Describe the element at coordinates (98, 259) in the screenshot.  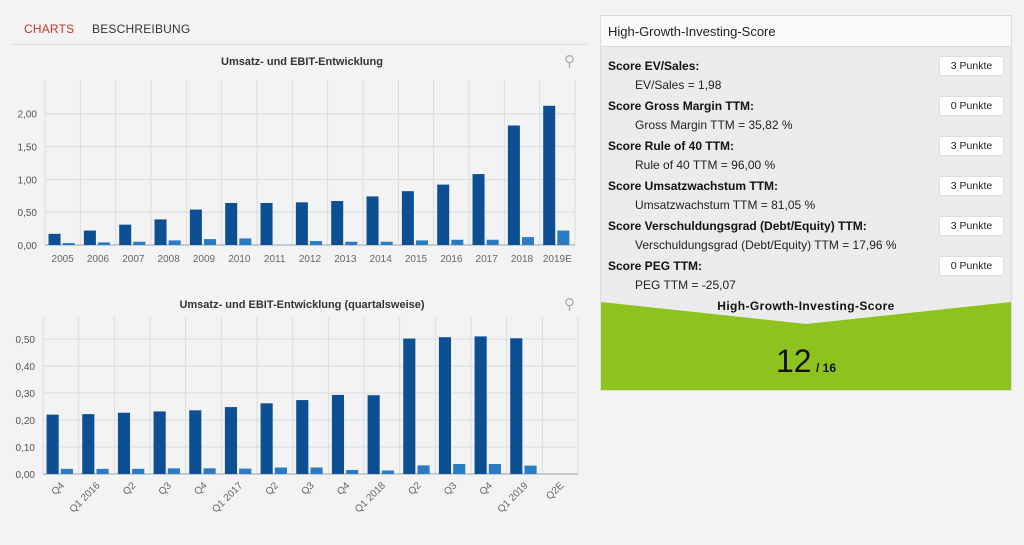
I see `x-tick-label: 2006` at that location.